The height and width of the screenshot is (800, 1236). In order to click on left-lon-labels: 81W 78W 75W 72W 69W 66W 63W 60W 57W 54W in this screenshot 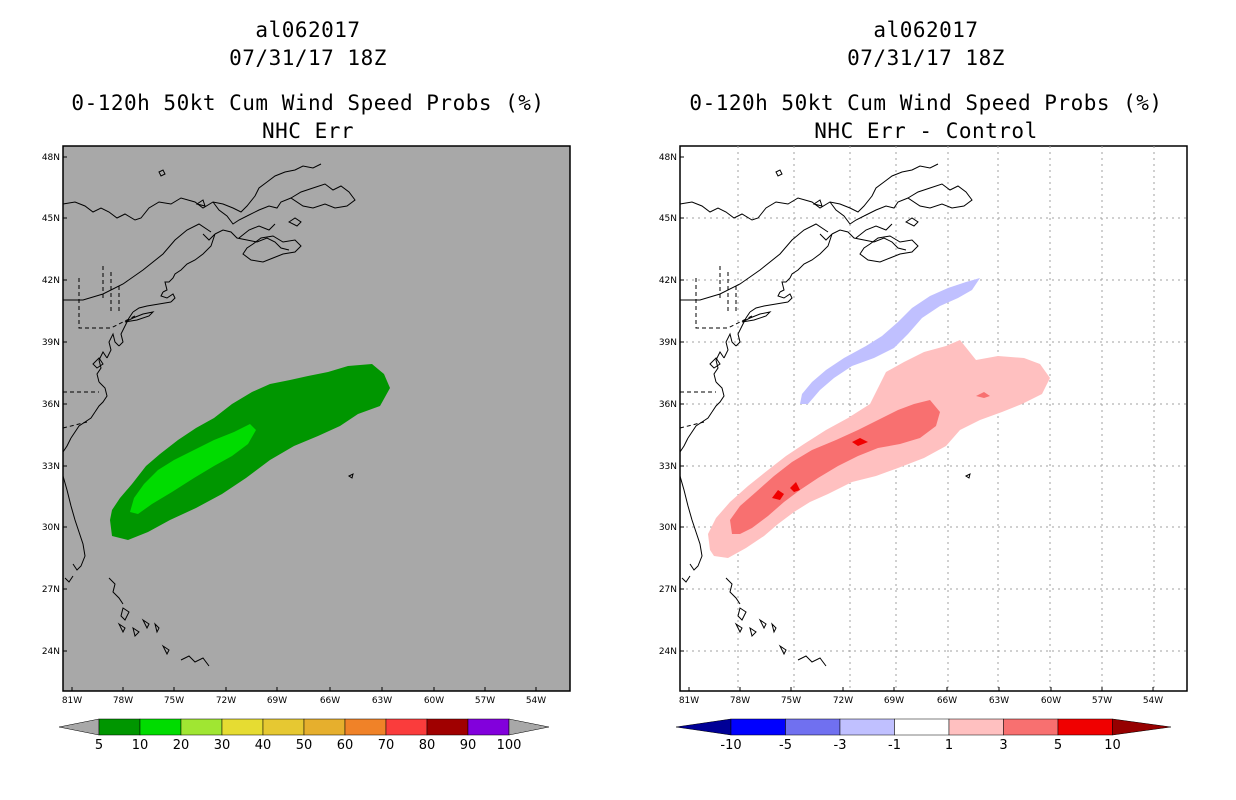, I will do `click(304, 696)`.